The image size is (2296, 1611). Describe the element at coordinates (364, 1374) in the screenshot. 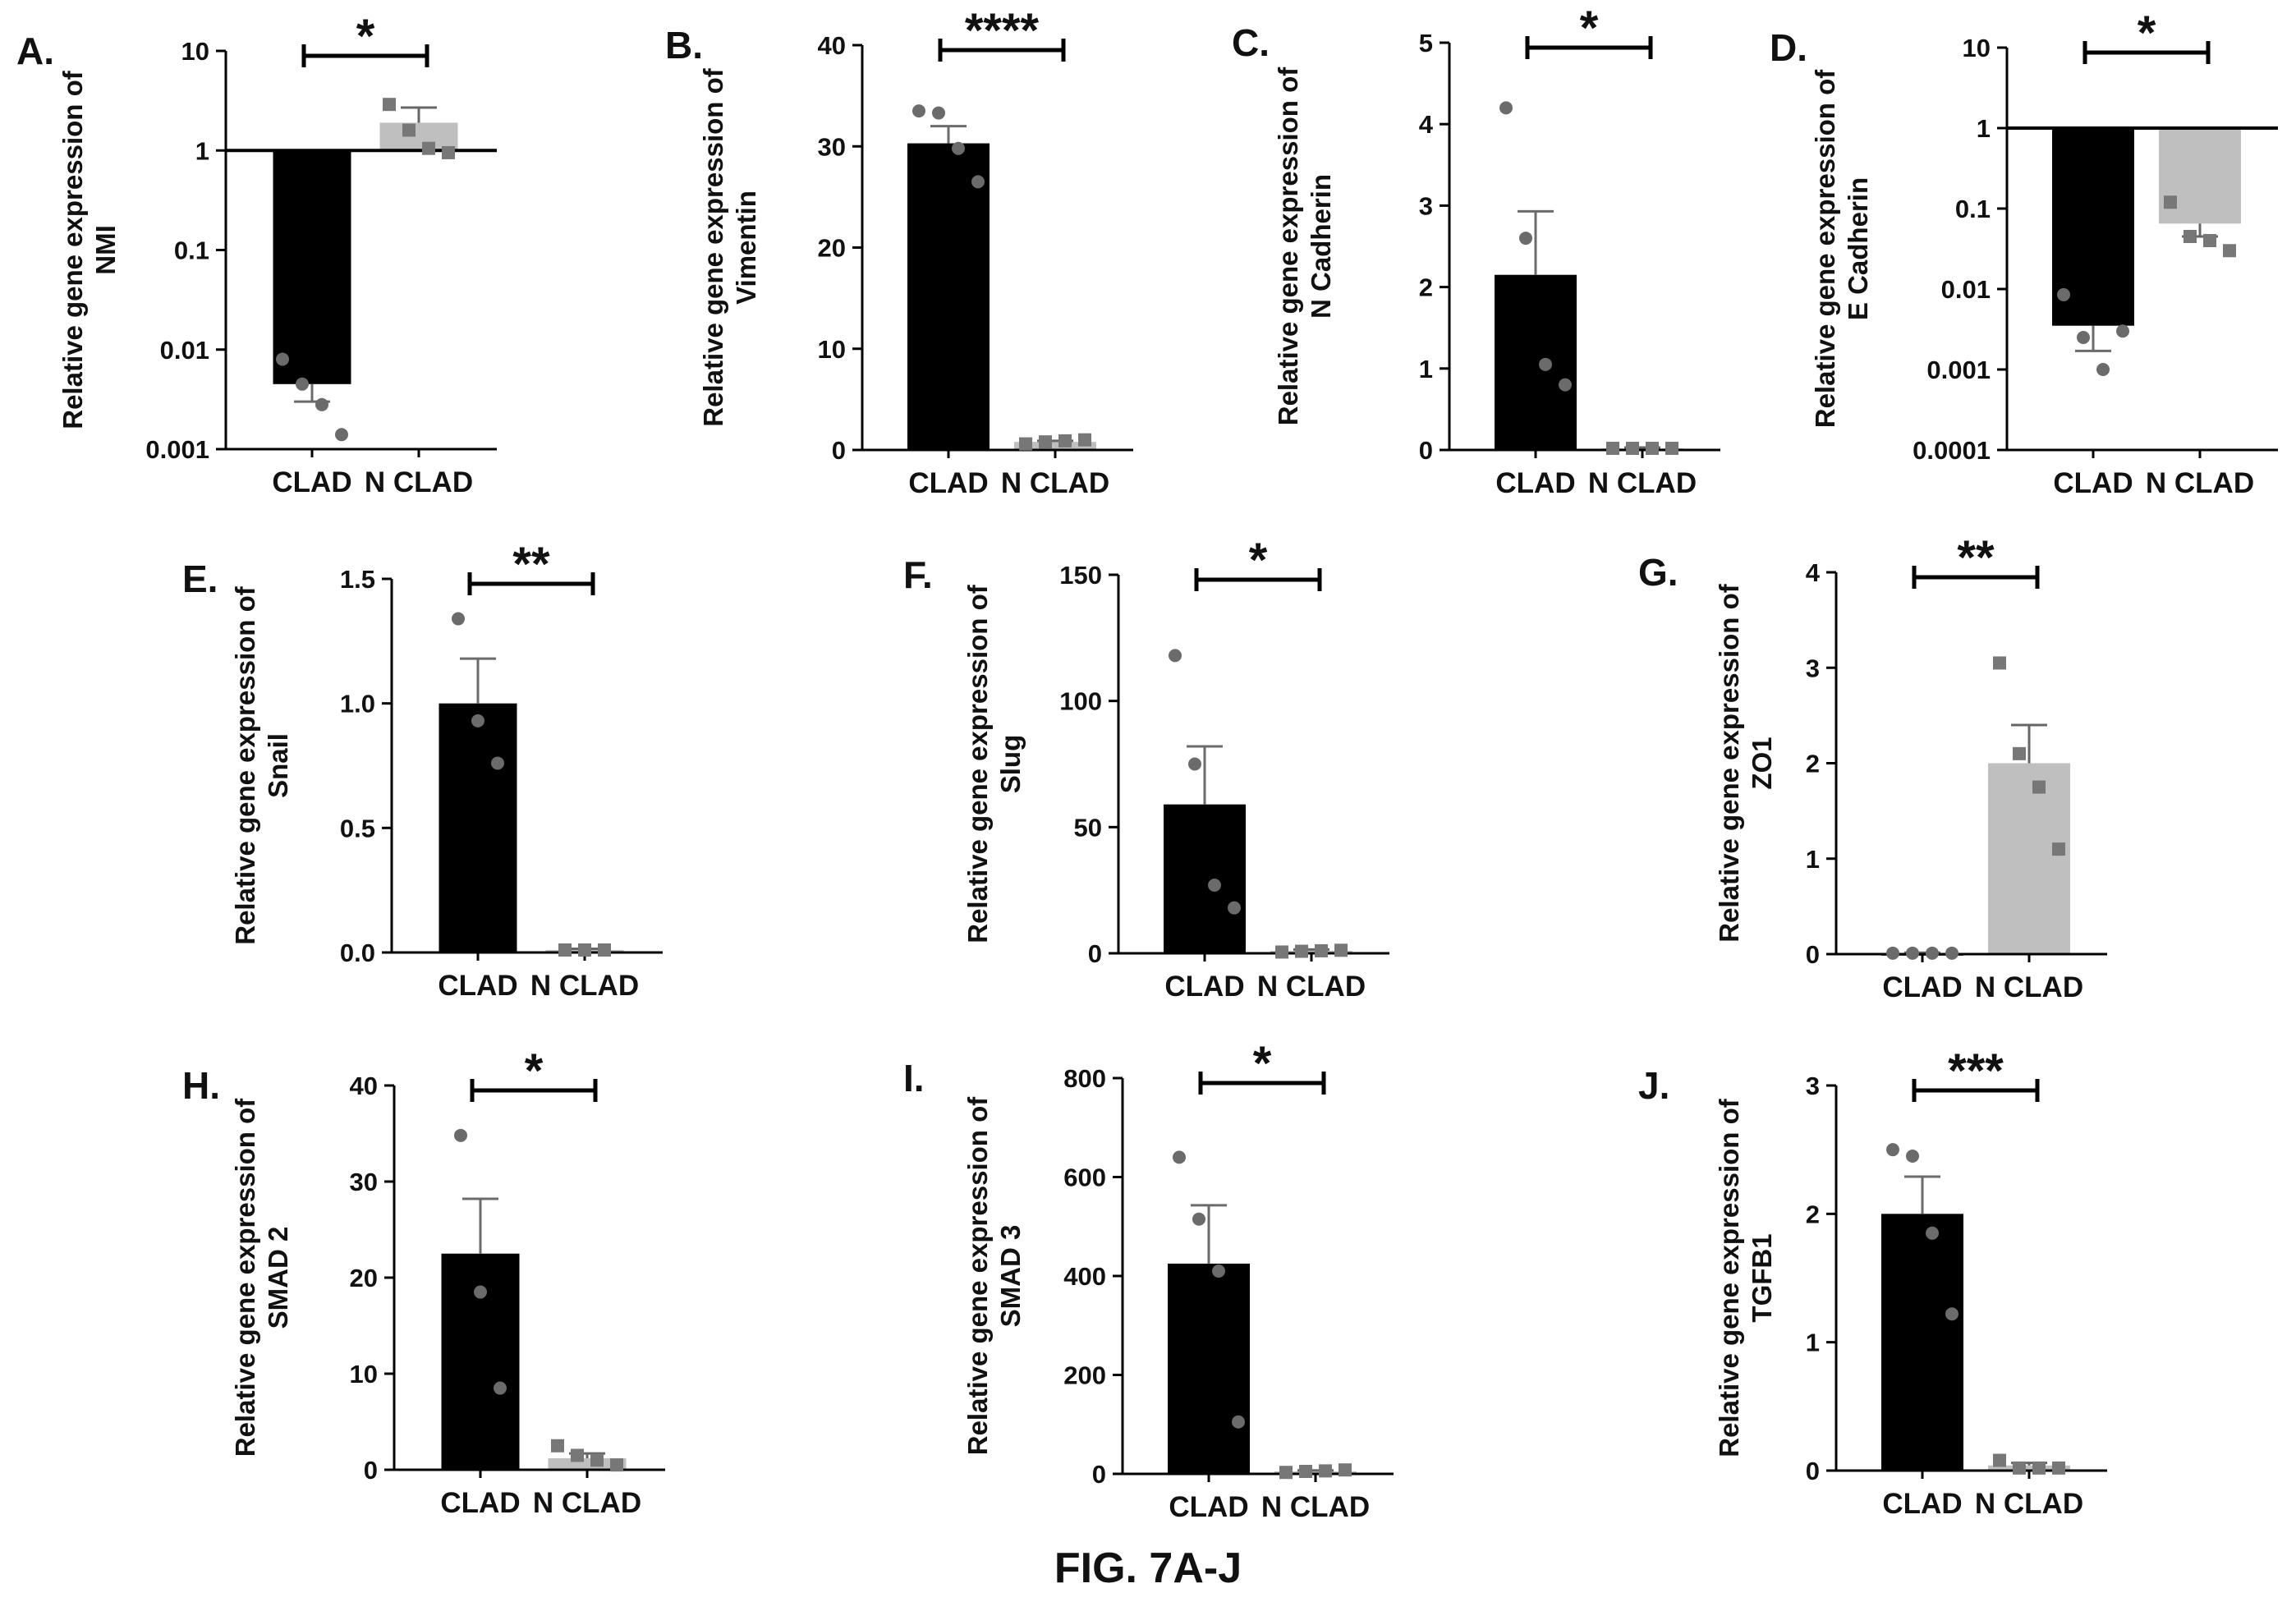

I see `y-tick-label: 10` at that location.